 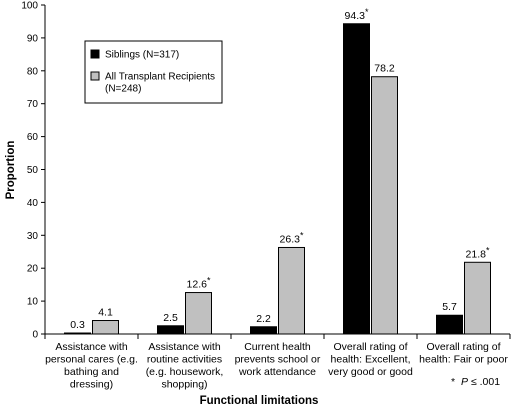 What do you see at coordinates (292, 237) in the screenshot?
I see `data-label-transplant-3: 26.3*` at bounding box center [292, 237].